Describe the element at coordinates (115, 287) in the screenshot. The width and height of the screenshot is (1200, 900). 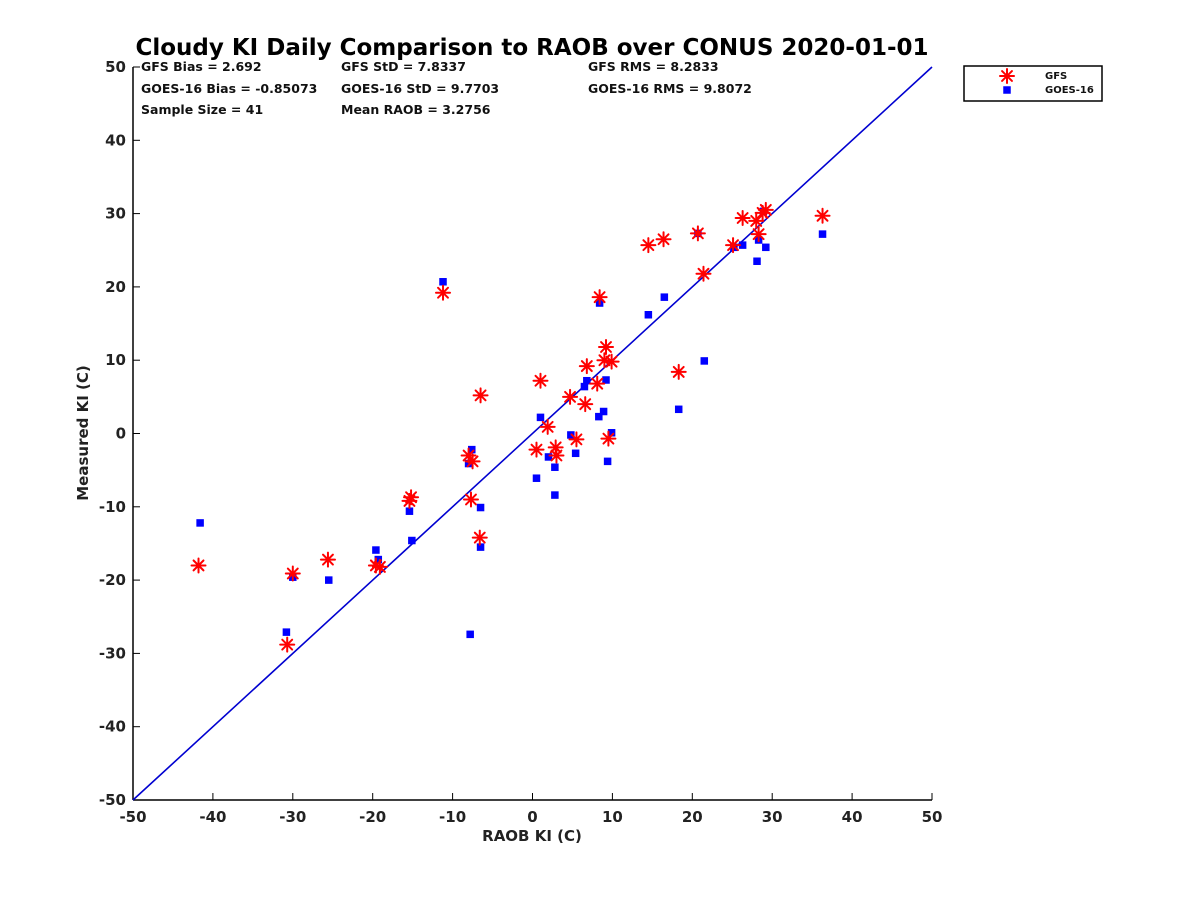
I see `y-tick-label: 20` at that location.